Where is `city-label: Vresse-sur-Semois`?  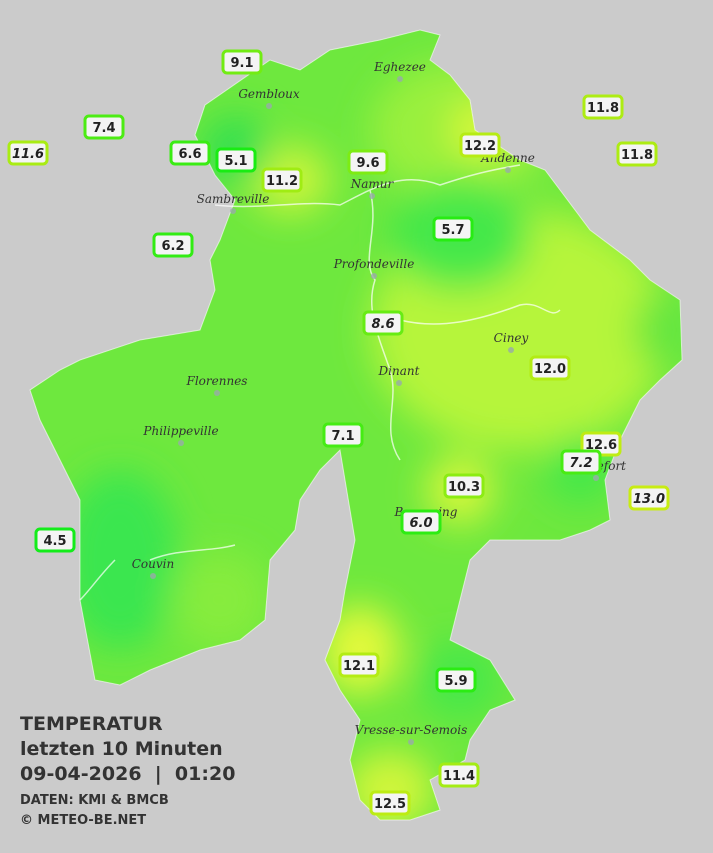
city-label: Vresse-sur-Semois is located at coordinates (411, 730).